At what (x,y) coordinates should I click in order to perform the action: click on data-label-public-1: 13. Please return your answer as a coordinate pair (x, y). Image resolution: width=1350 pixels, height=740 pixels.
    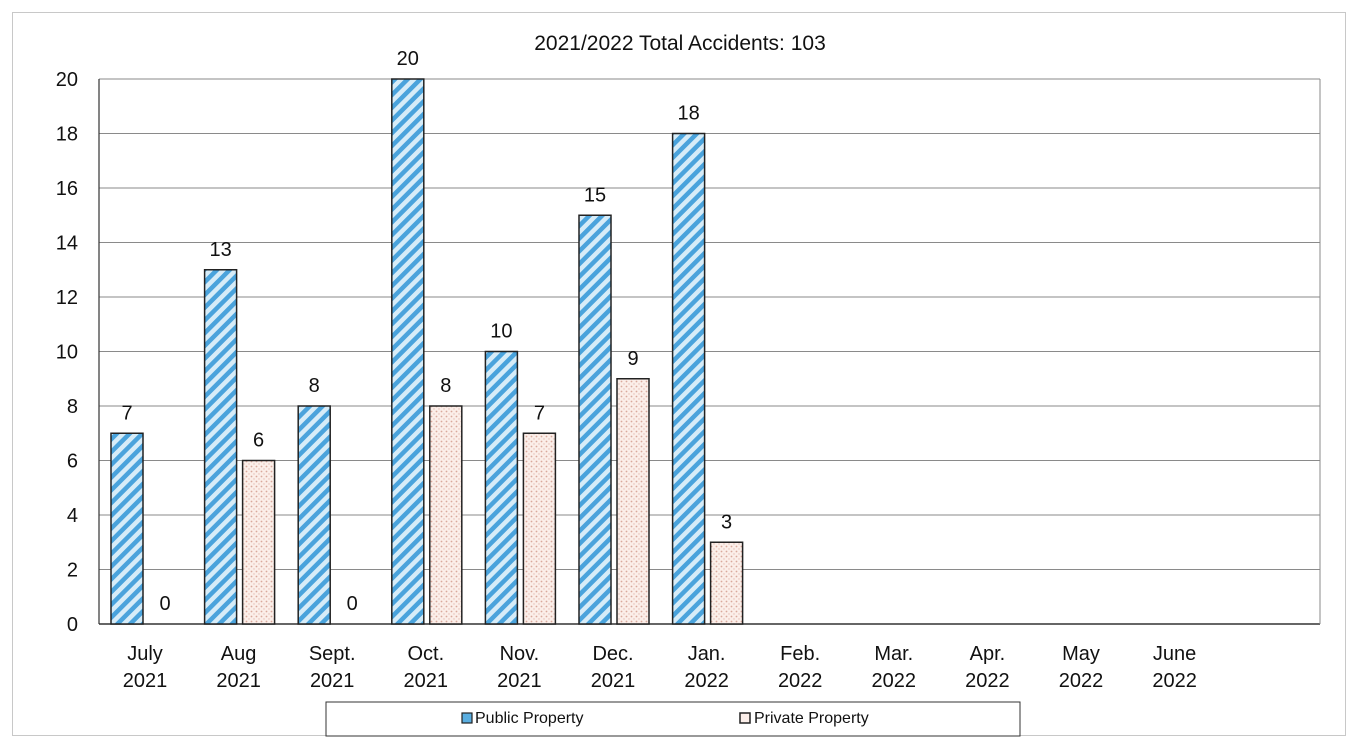
    Looking at the image, I should click on (220, 250).